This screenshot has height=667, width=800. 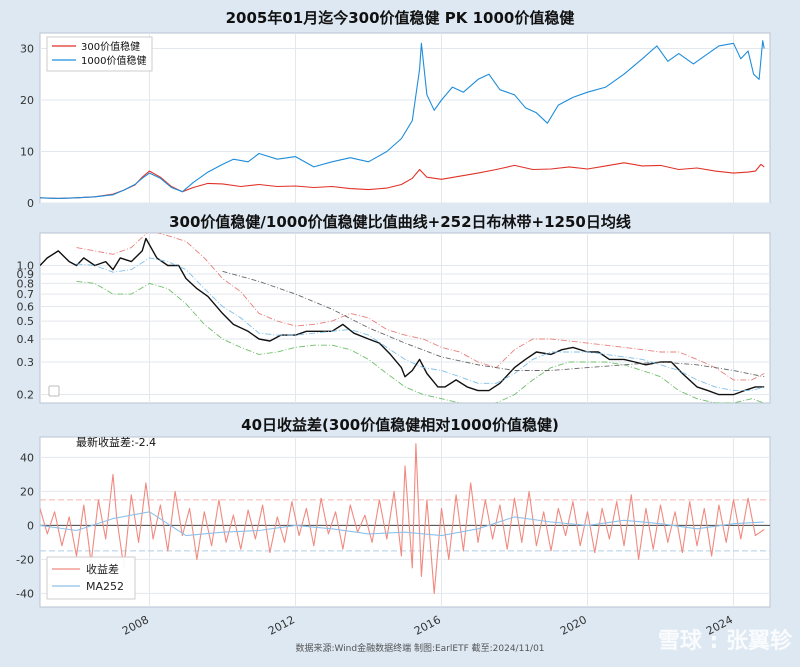 I want to click on legend-label: 1000价值稳健, so click(x=113, y=60).